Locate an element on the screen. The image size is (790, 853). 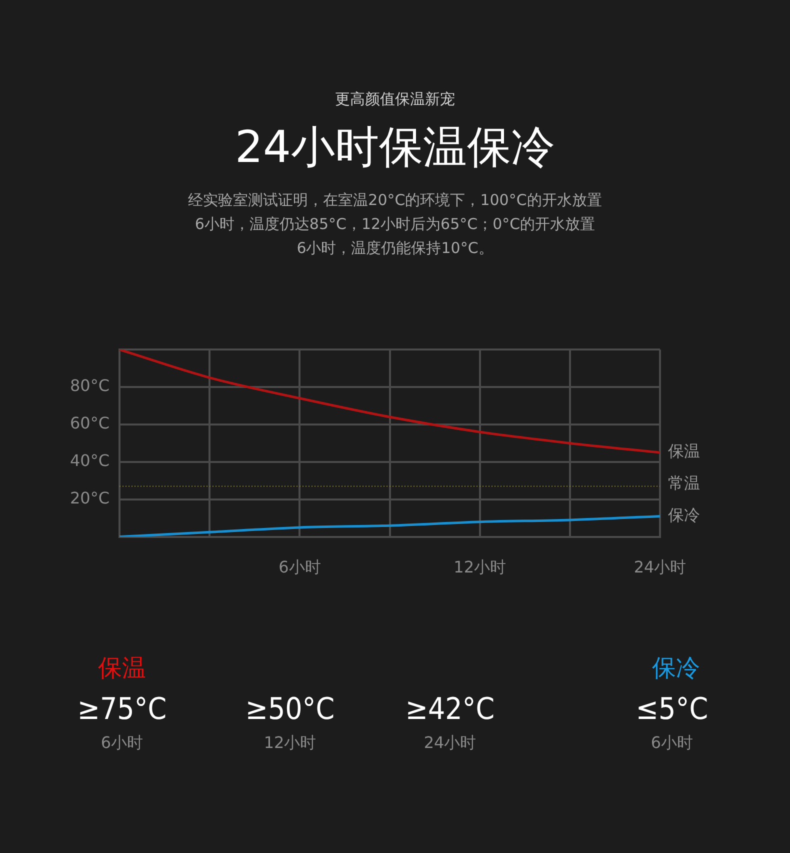
text: 保温 is located at coordinates (122, 668).